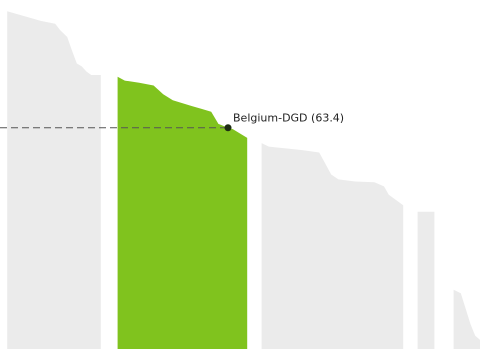  Describe the element at coordinates (228, 128) in the screenshot. I see `highlight-marker` at that location.